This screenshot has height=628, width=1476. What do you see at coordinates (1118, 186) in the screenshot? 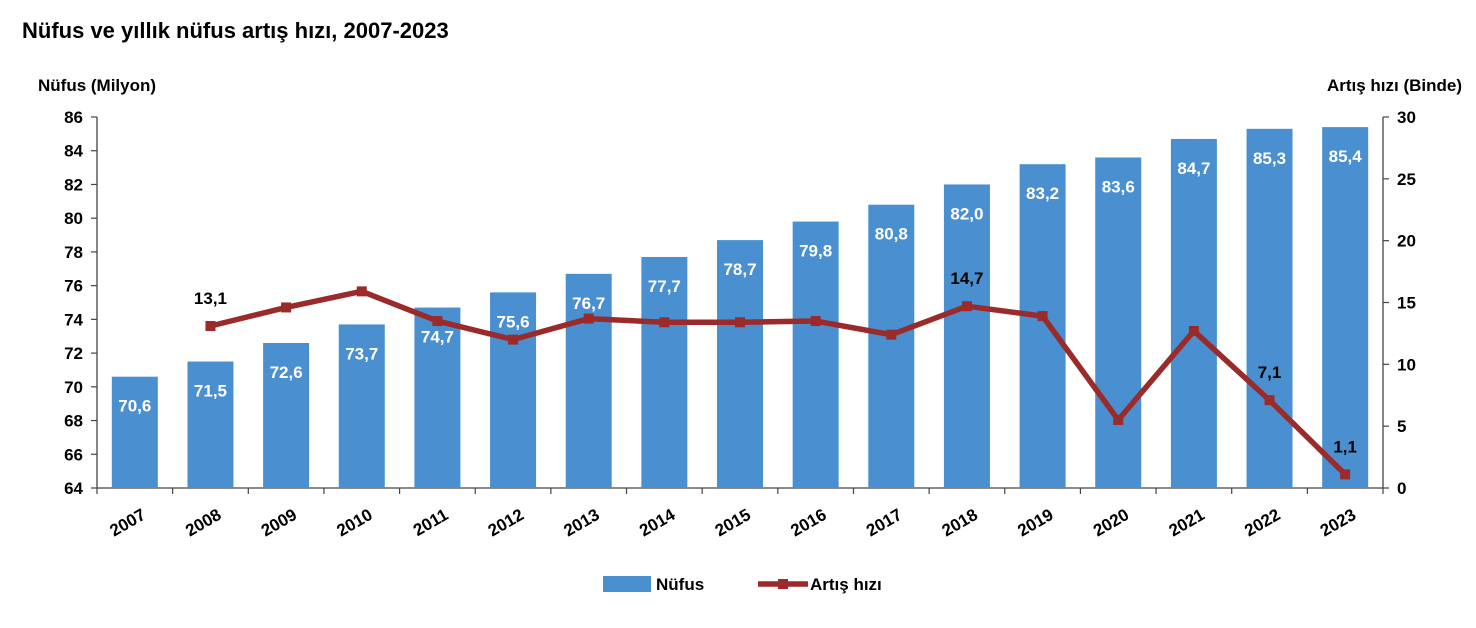
I see `bar-value-label: 83,6` at bounding box center [1118, 186].